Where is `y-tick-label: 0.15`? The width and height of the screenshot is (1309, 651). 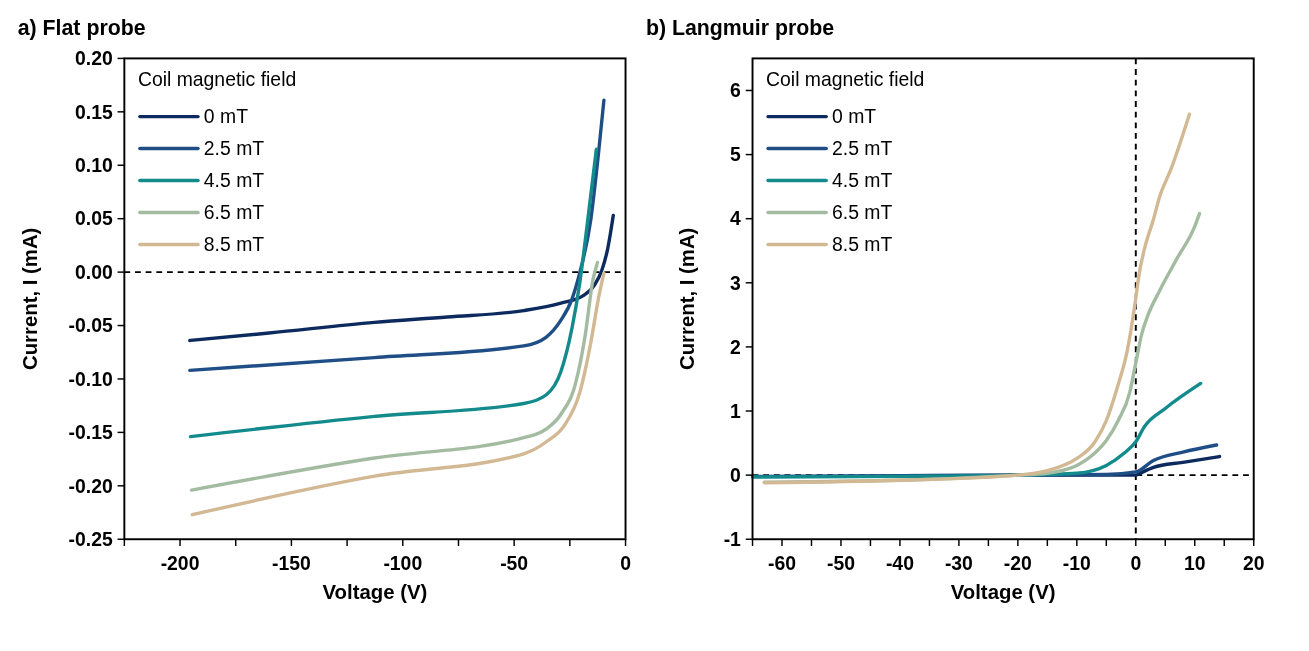
y-tick-label: 0.15 is located at coordinates (93, 111).